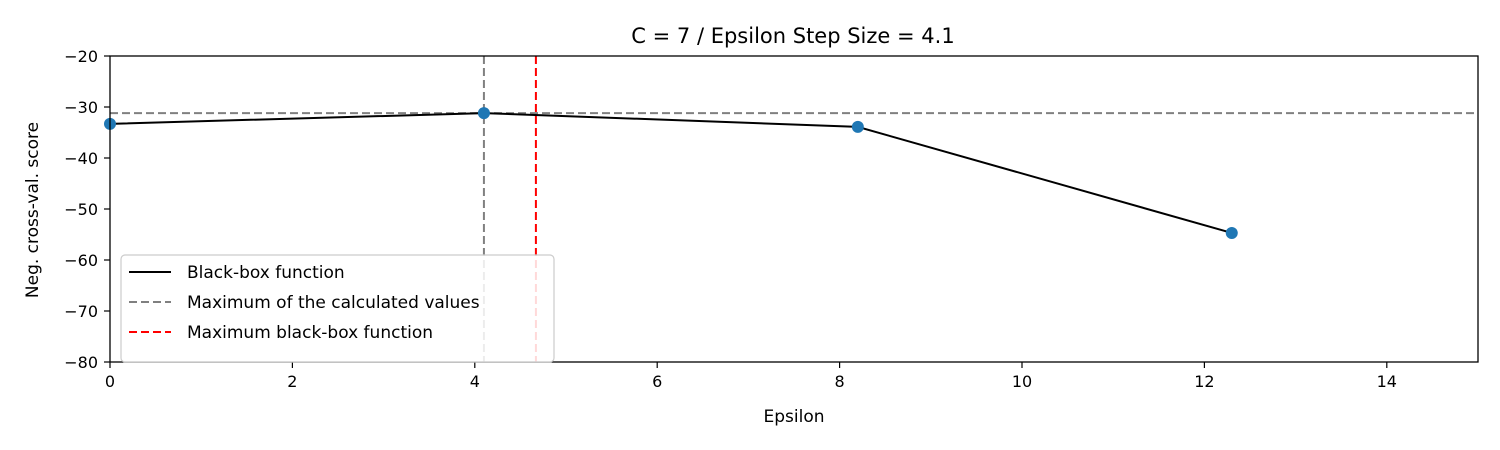 The height and width of the screenshot is (450, 1500). Describe the element at coordinates (292, 381) in the screenshot. I see `x-tick-label: 2` at that location.